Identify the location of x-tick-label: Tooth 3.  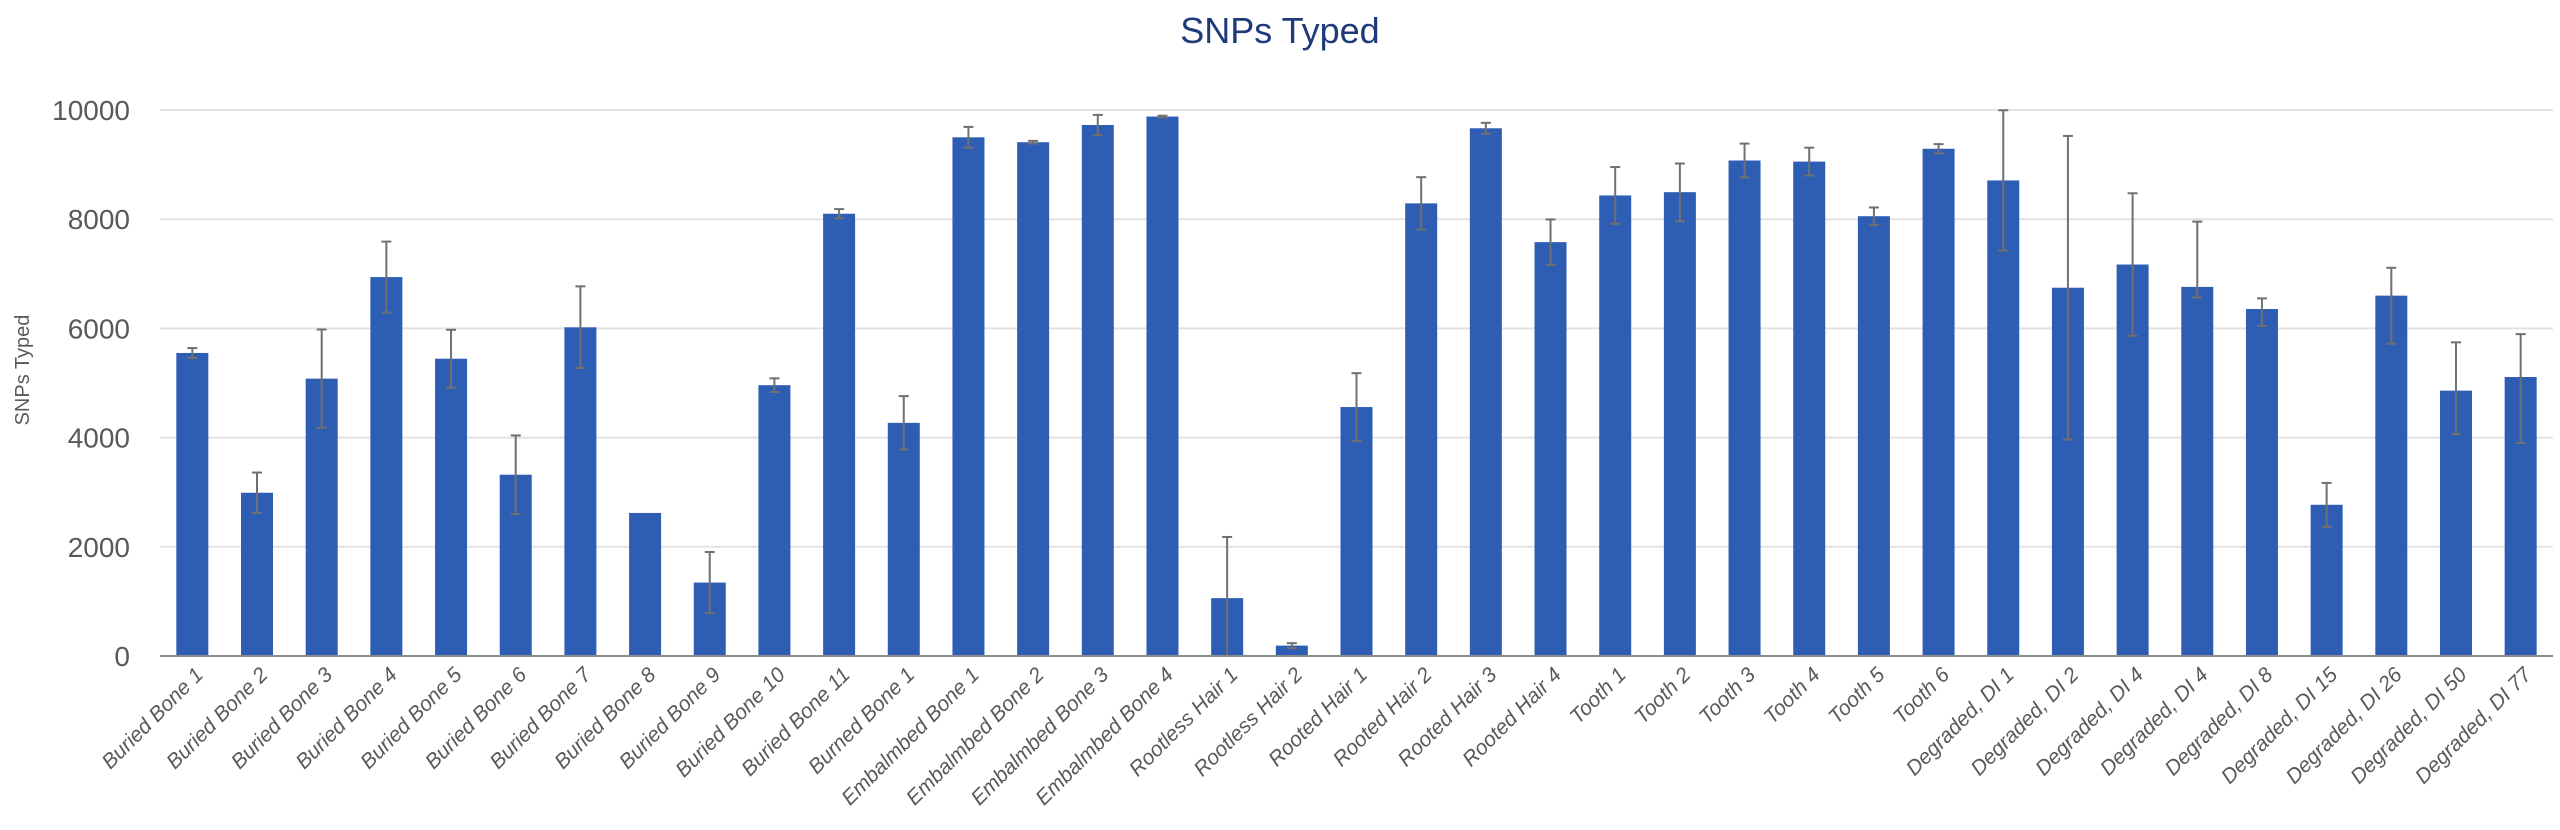
(1727, 695).